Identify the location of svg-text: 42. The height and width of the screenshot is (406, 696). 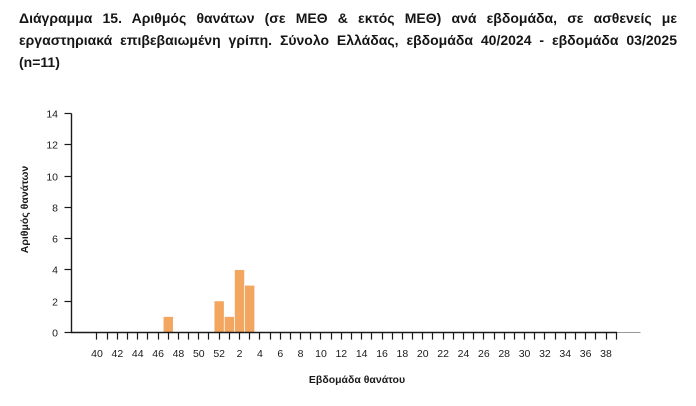
(118, 354).